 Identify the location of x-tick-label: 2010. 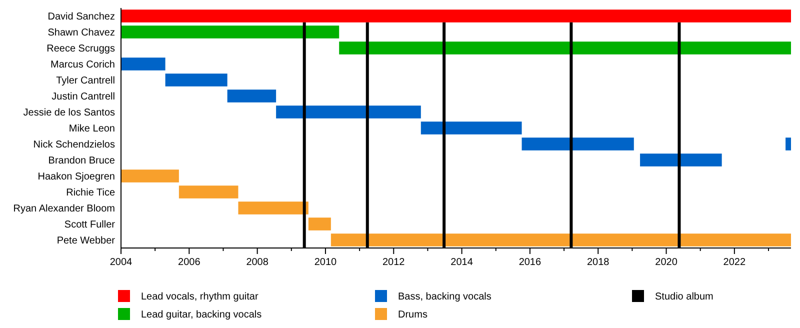
(326, 262).